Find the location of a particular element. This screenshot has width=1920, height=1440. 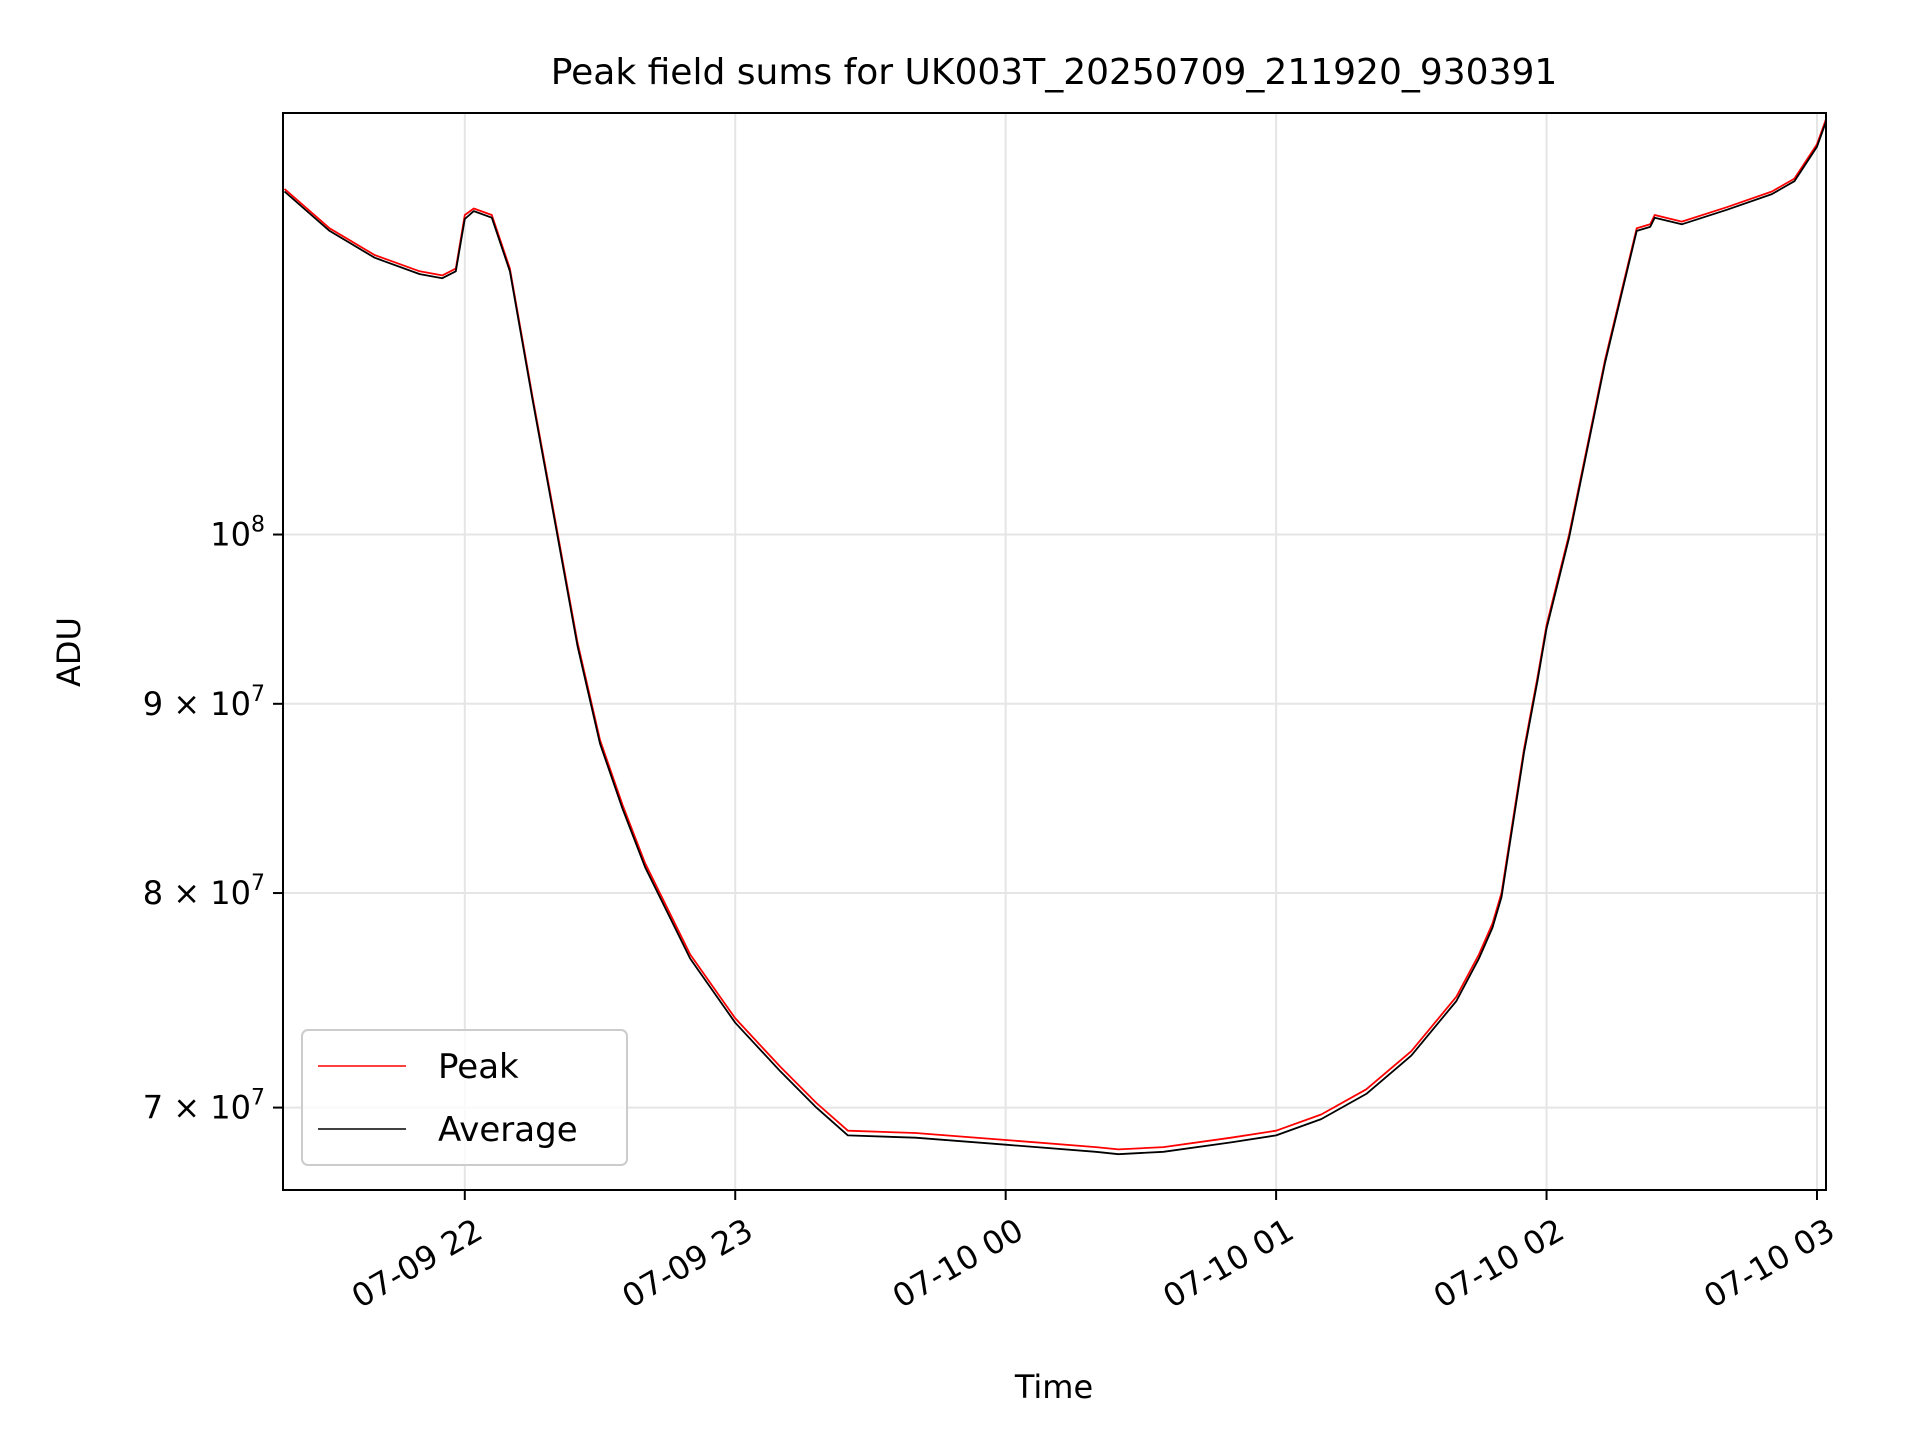

y-tick-label: 108 is located at coordinates (237, 533).